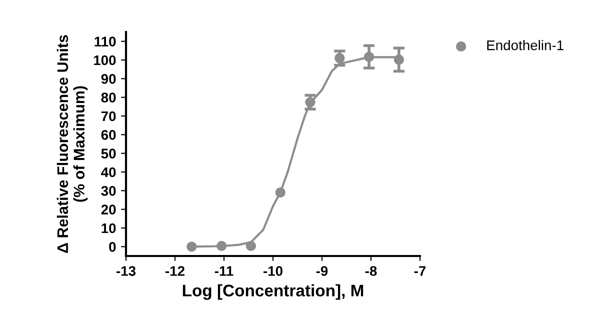  What do you see at coordinates (72, 144) in the screenshot?
I see `y-axis-title: Δ Relative Fluorescence Units (% of Maximum)` at bounding box center [72, 144].